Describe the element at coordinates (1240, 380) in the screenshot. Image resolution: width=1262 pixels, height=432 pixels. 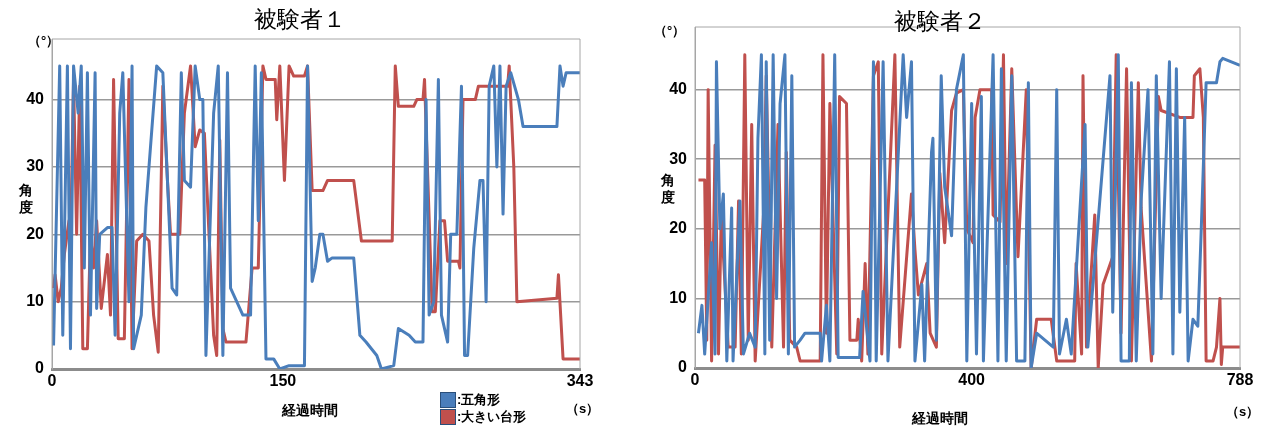
I see `x-tick-label: 788` at that location.